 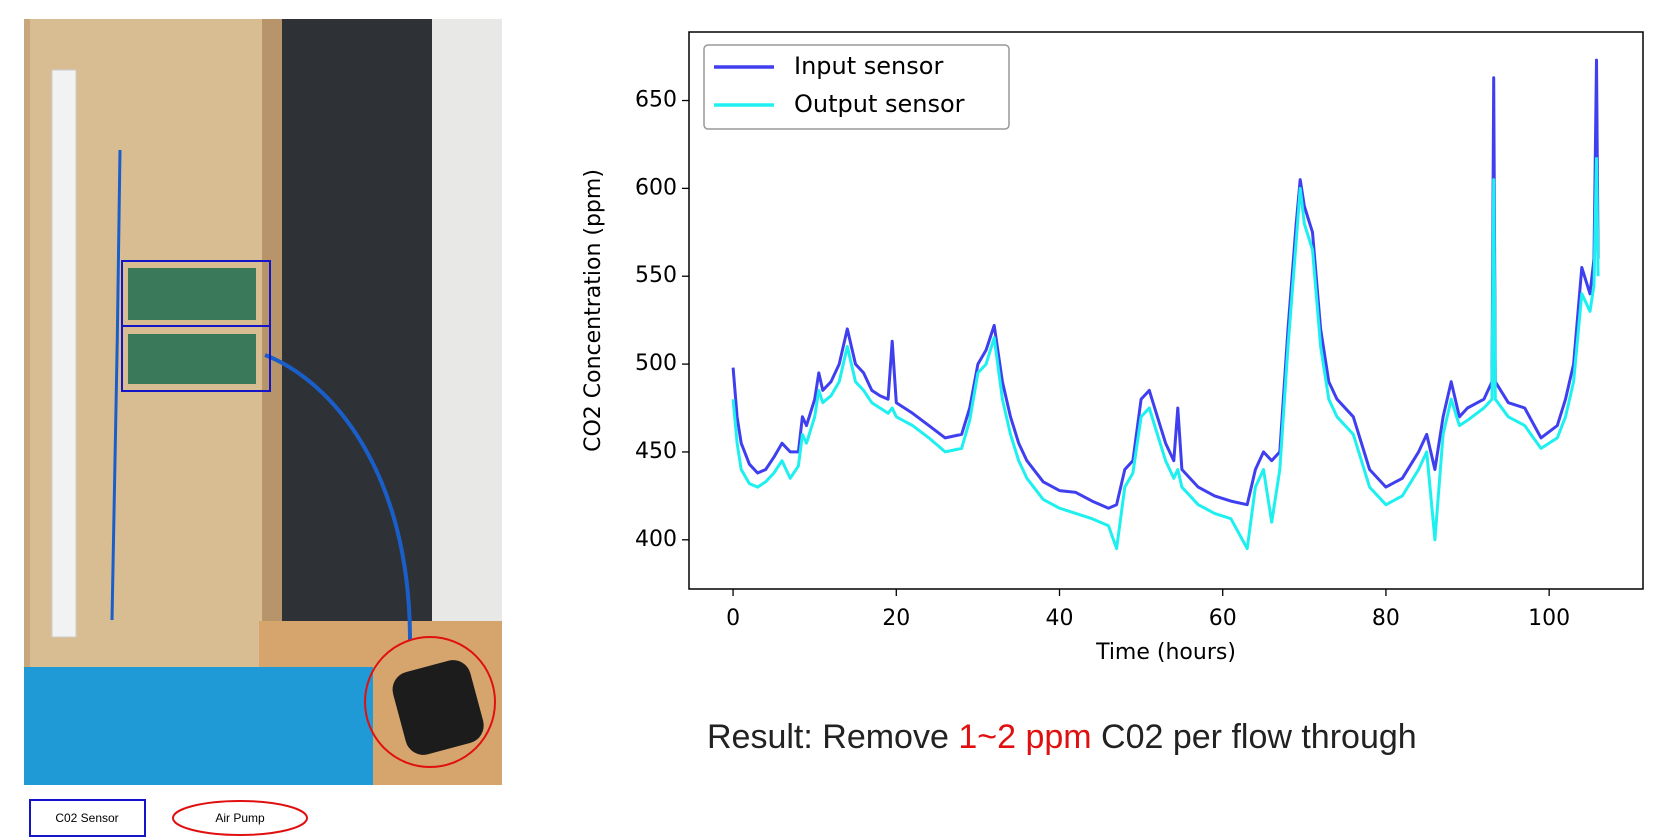 What do you see at coordinates (1165, 652) in the screenshot?
I see `x-axis-label: Time (hours)` at bounding box center [1165, 652].